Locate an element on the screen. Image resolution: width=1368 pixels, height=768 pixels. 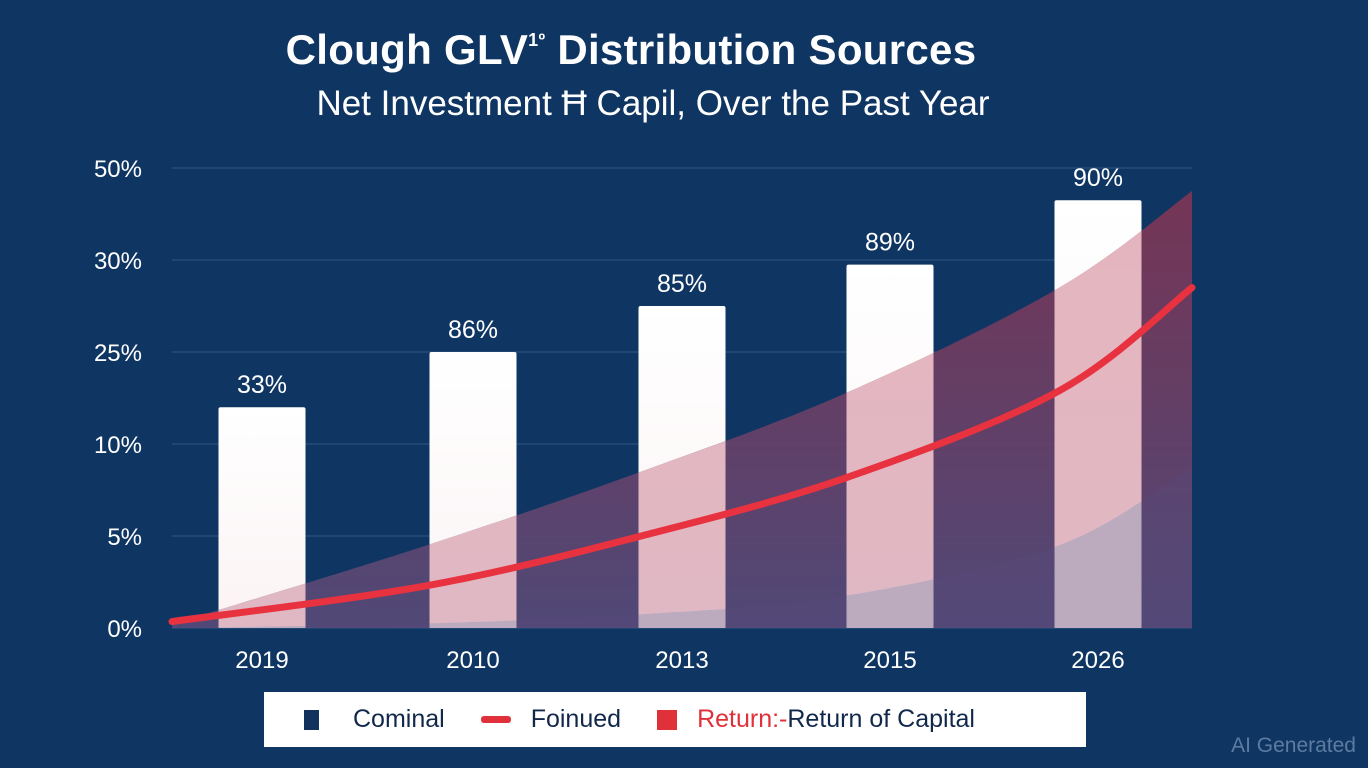
legend-item-cominal: Cominal is located at coordinates (374, 719).